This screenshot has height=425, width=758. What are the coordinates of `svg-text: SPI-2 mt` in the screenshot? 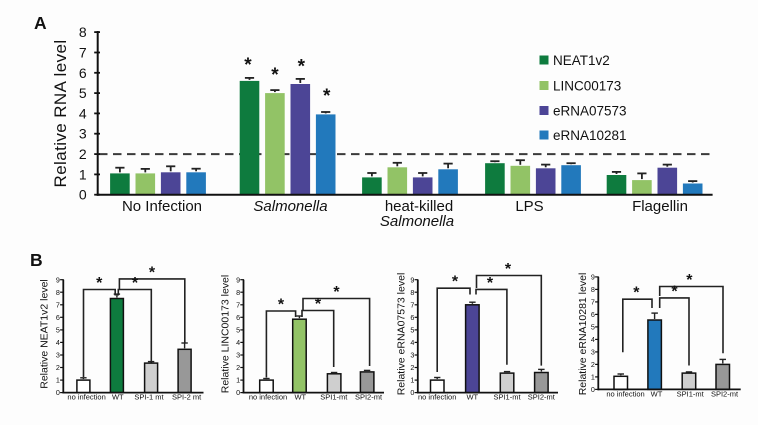 It's located at (187, 397).